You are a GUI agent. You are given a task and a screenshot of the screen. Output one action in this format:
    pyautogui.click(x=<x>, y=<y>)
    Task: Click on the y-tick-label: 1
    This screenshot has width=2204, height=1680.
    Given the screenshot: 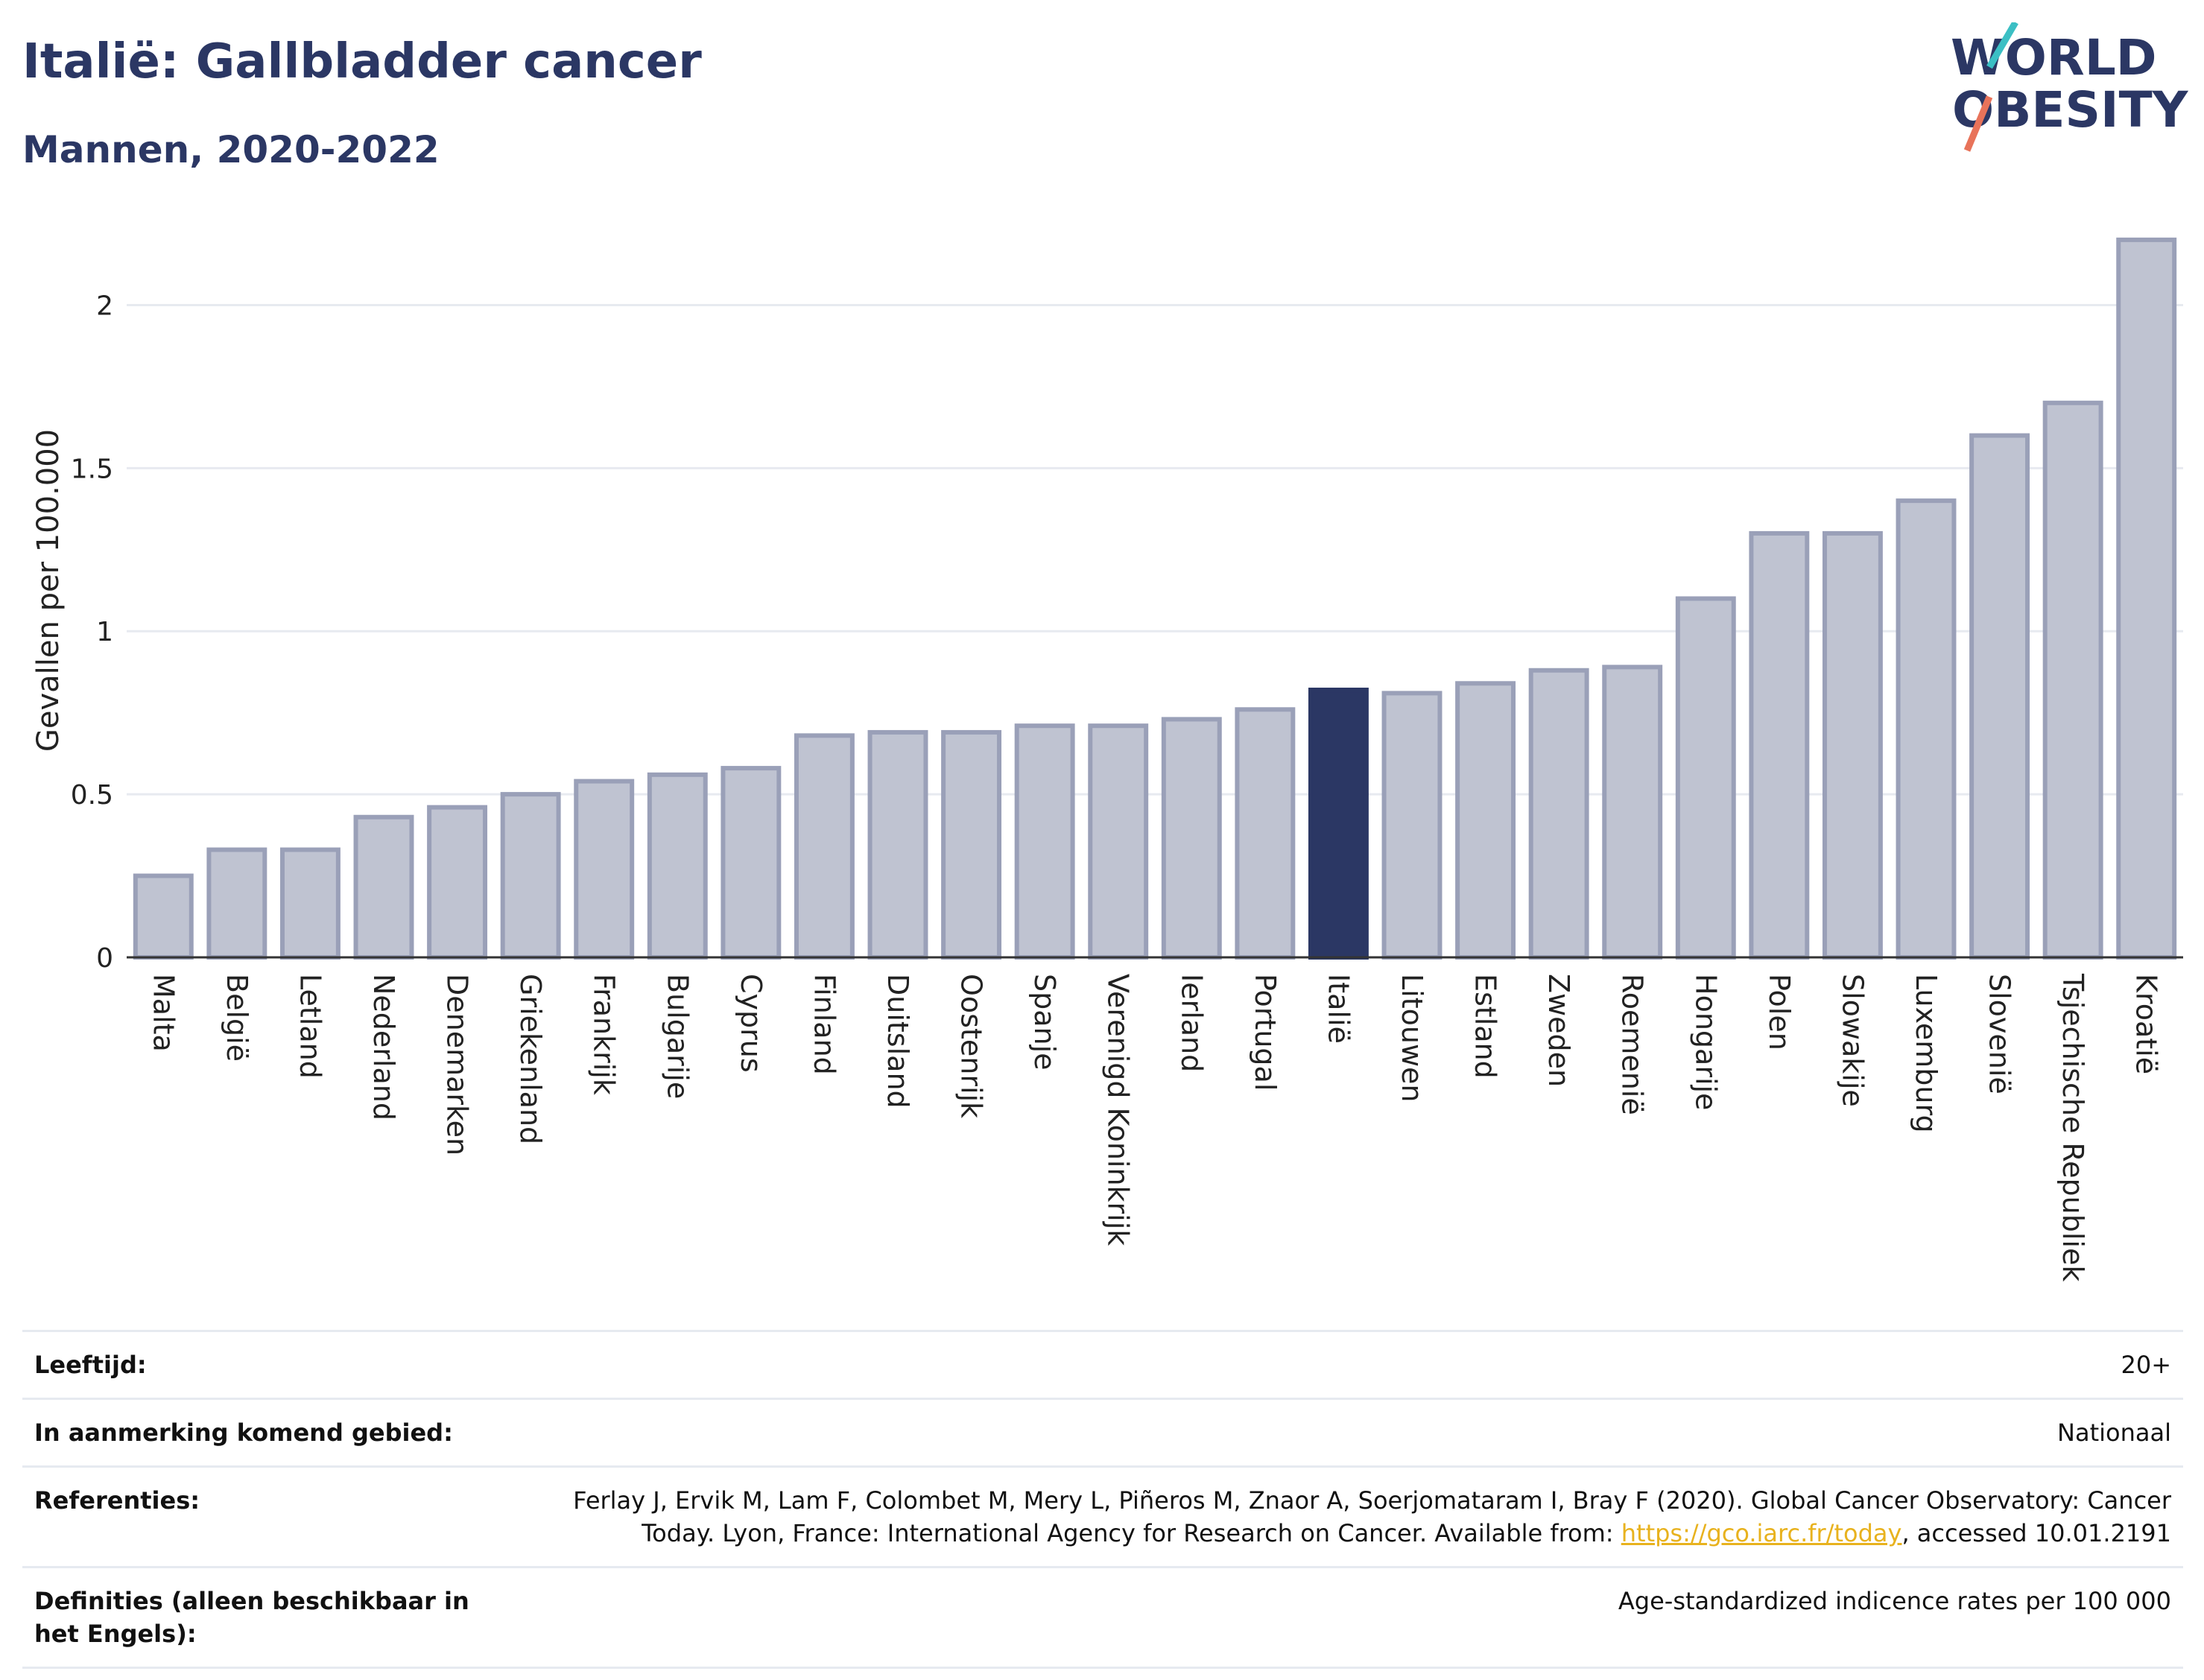 What is the action you would take?
    pyautogui.click(x=104, y=632)
    